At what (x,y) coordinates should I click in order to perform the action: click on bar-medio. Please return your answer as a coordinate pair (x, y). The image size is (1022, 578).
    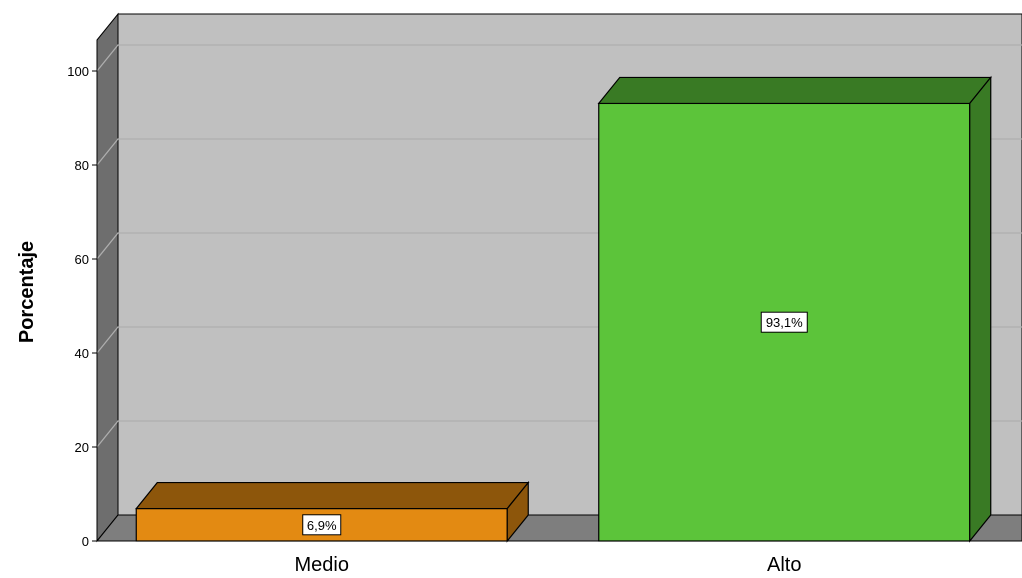
    Looking at the image, I should click on (332, 511).